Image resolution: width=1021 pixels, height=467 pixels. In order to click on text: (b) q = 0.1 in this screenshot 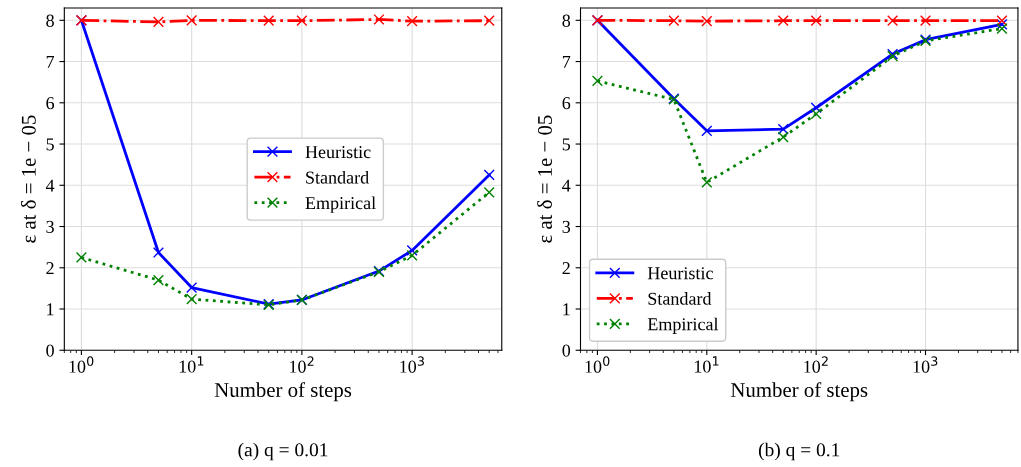, I will do `click(799, 451)`.